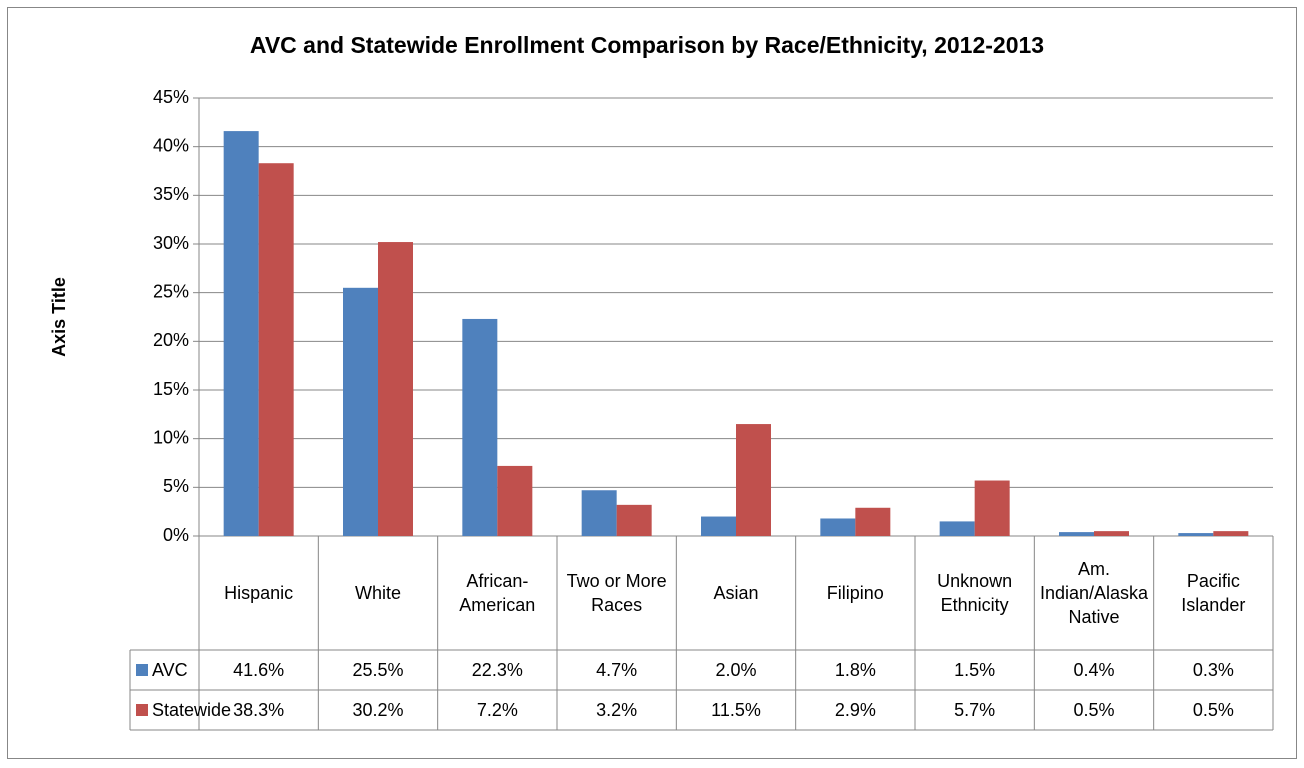 The image size is (1304, 768). What do you see at coordinates (171, 145) in the screenshot?
I see `y-tick-label: 40%` at bounding box center [171, 145].